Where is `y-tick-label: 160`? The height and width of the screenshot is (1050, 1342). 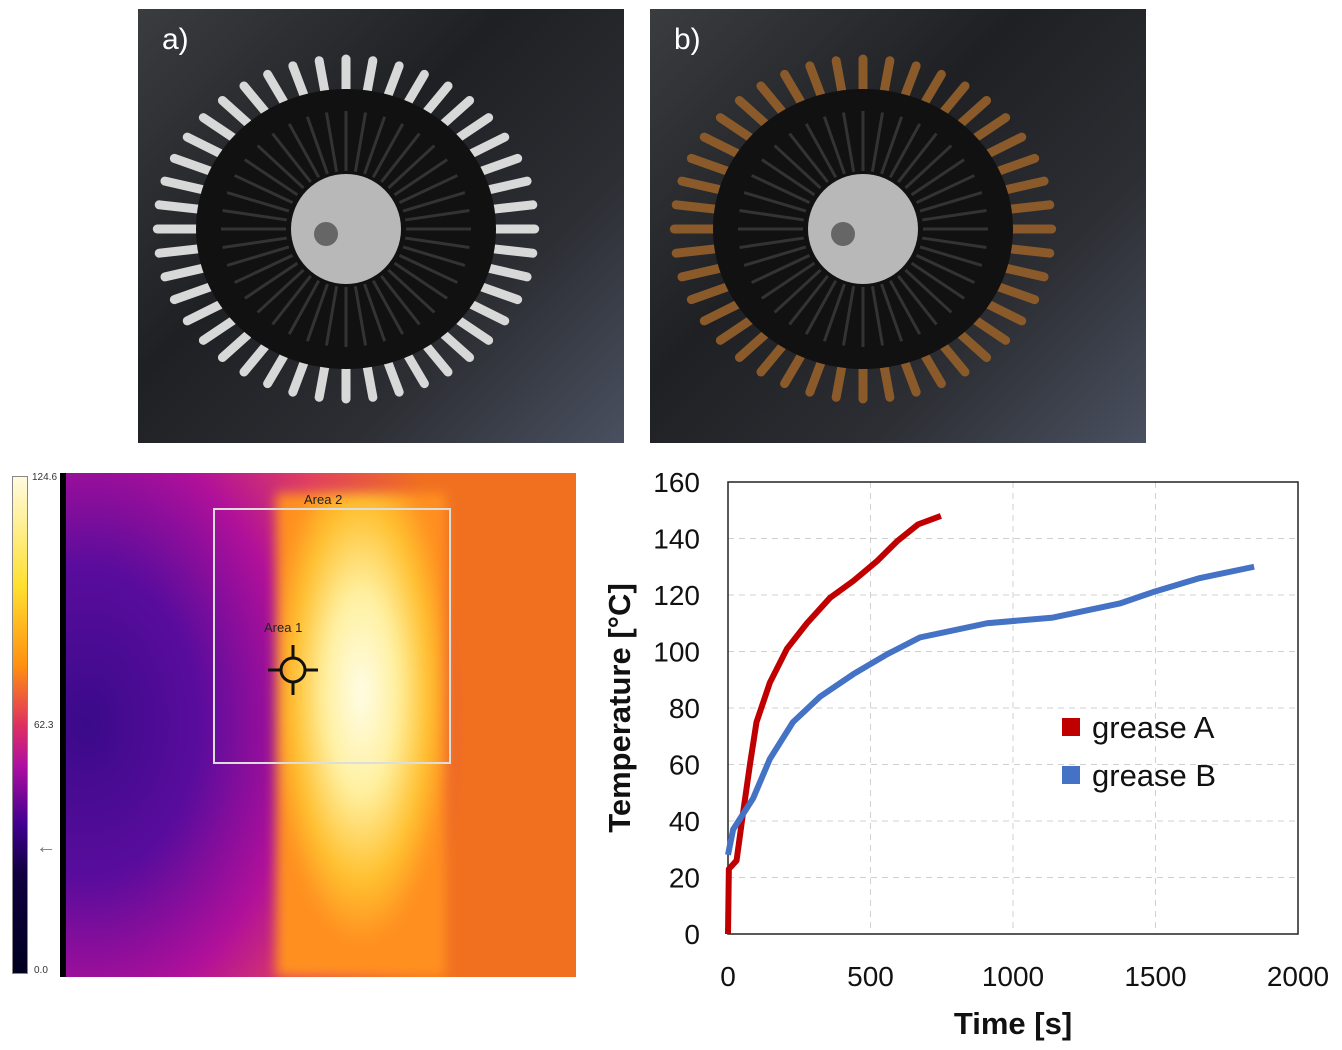 y-tick-label: 160 is located at coordinates (676, 482).